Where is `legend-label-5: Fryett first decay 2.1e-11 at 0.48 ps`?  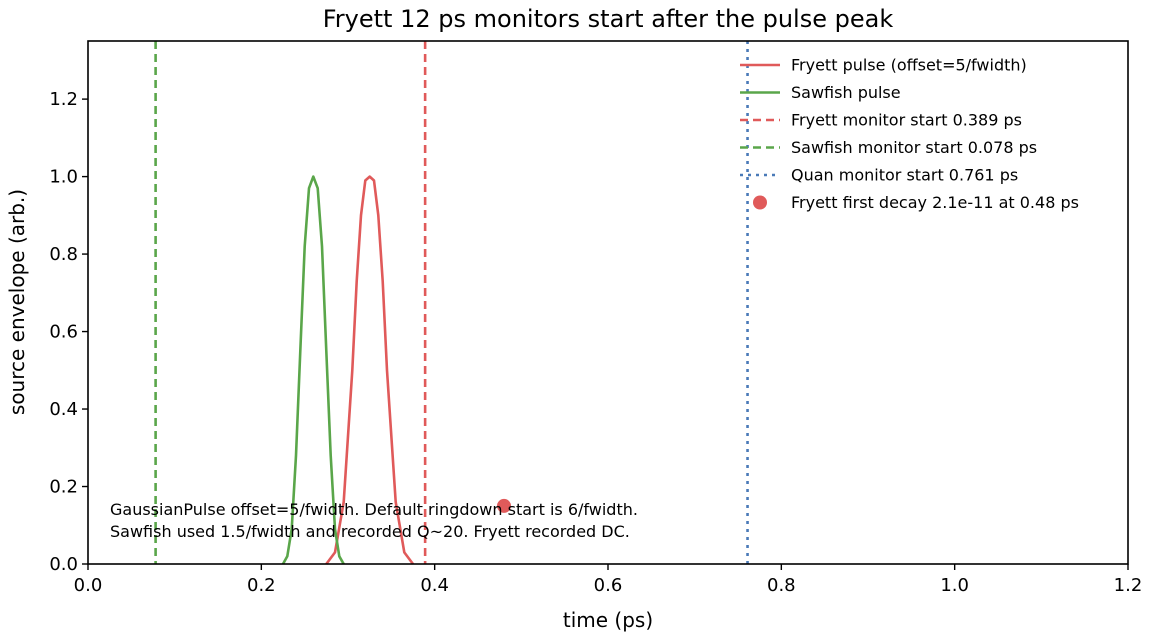 legend-label-5: Fryett first decay 2.1e-11 at 0.48 ps is located at coordinates (935, 202).